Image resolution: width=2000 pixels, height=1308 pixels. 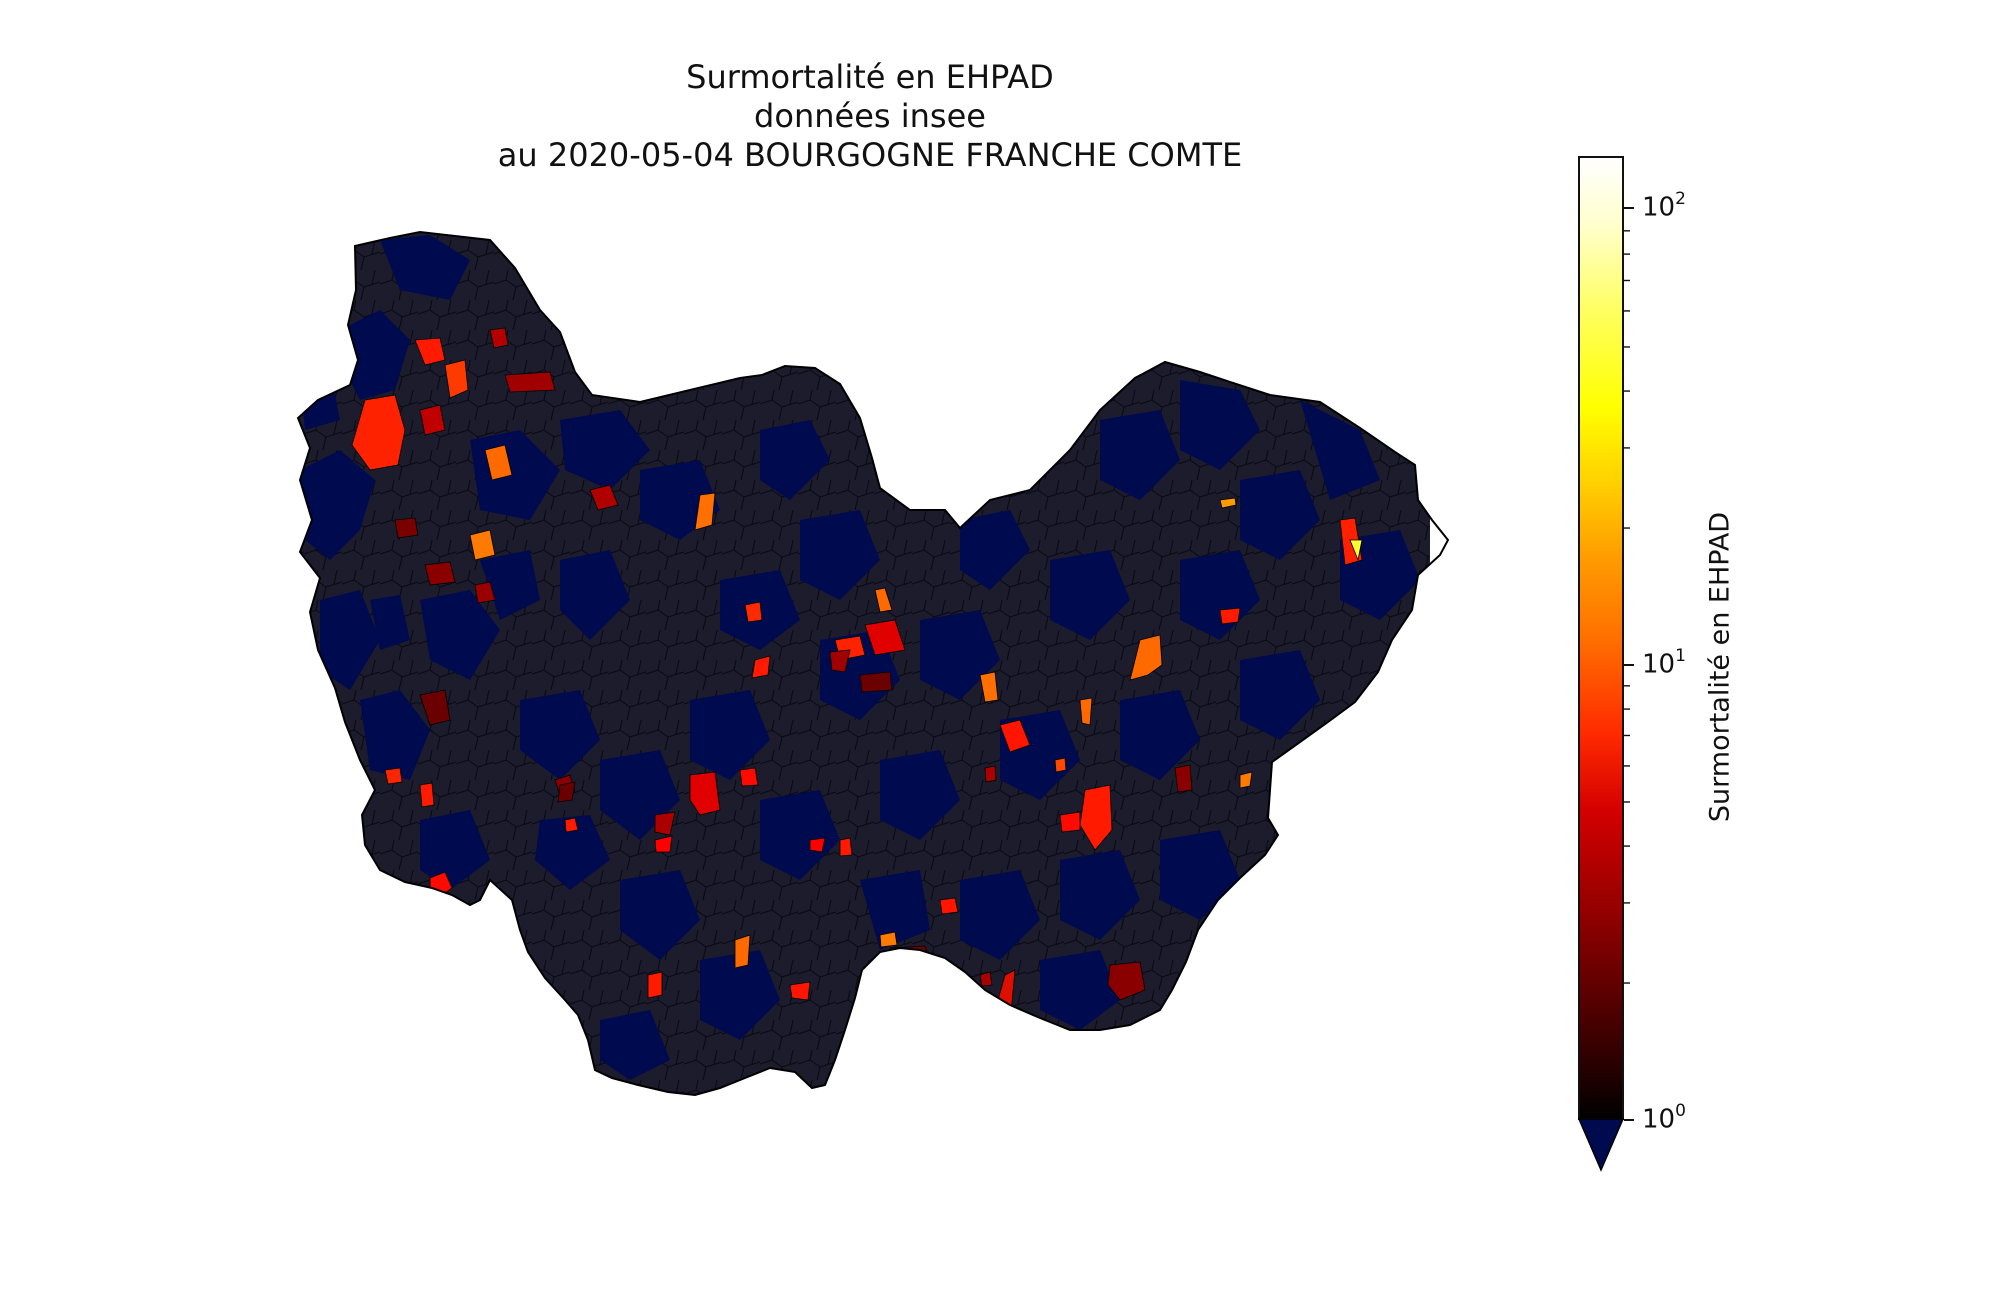 What do you see at coordinates (870, 77) in the screenshot?
I see `title-line-1: Surmortalité en EHPAD` at bounding box center [870, 77].